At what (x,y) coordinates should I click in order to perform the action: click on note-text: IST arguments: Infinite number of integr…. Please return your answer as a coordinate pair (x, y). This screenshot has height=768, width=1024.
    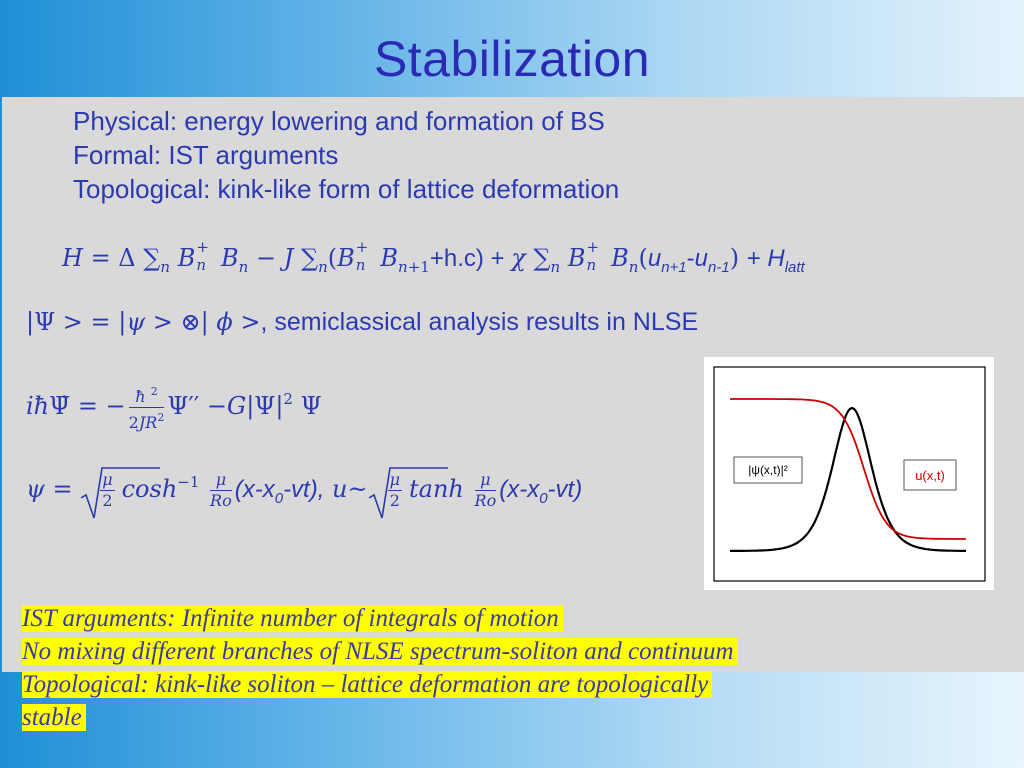
    Looking at the image, I should click on (292, 618).